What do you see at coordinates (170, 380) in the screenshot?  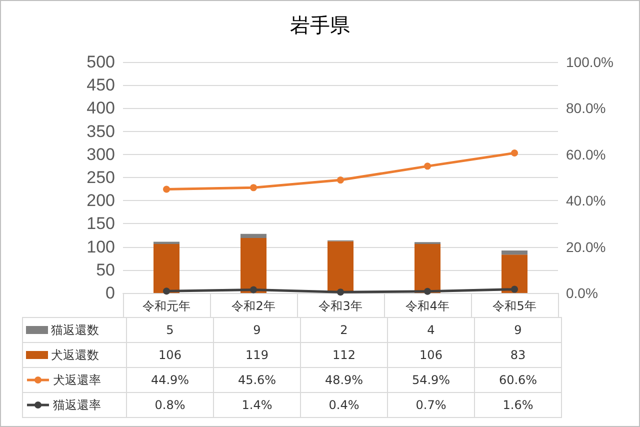 I see `data-label: 44.9%` at bounding box center [170, 380].